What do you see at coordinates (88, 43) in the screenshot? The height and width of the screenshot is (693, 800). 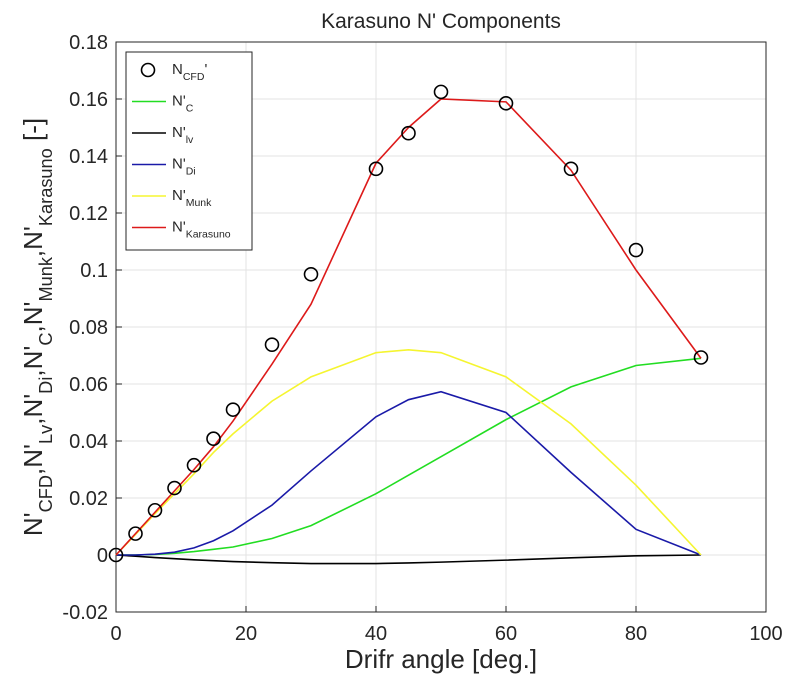 I see `y-tick-label: 0.18` at bounding box center [88, 43].